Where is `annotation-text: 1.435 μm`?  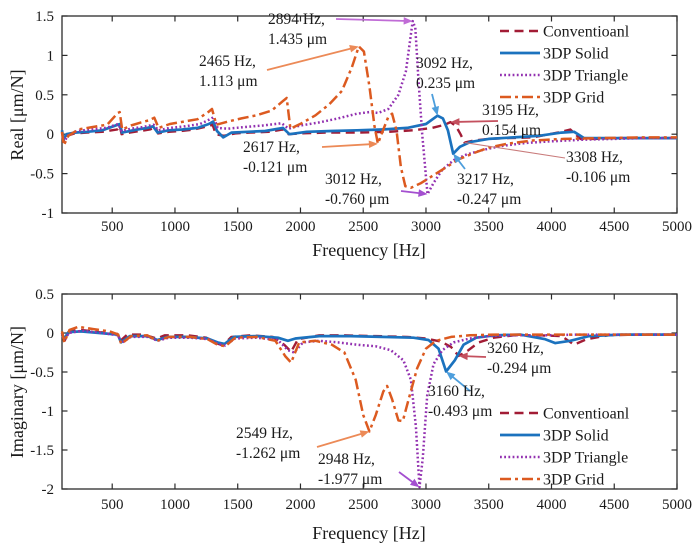
annotation-text: 1.435 μm is located at coordinates (297, 39).